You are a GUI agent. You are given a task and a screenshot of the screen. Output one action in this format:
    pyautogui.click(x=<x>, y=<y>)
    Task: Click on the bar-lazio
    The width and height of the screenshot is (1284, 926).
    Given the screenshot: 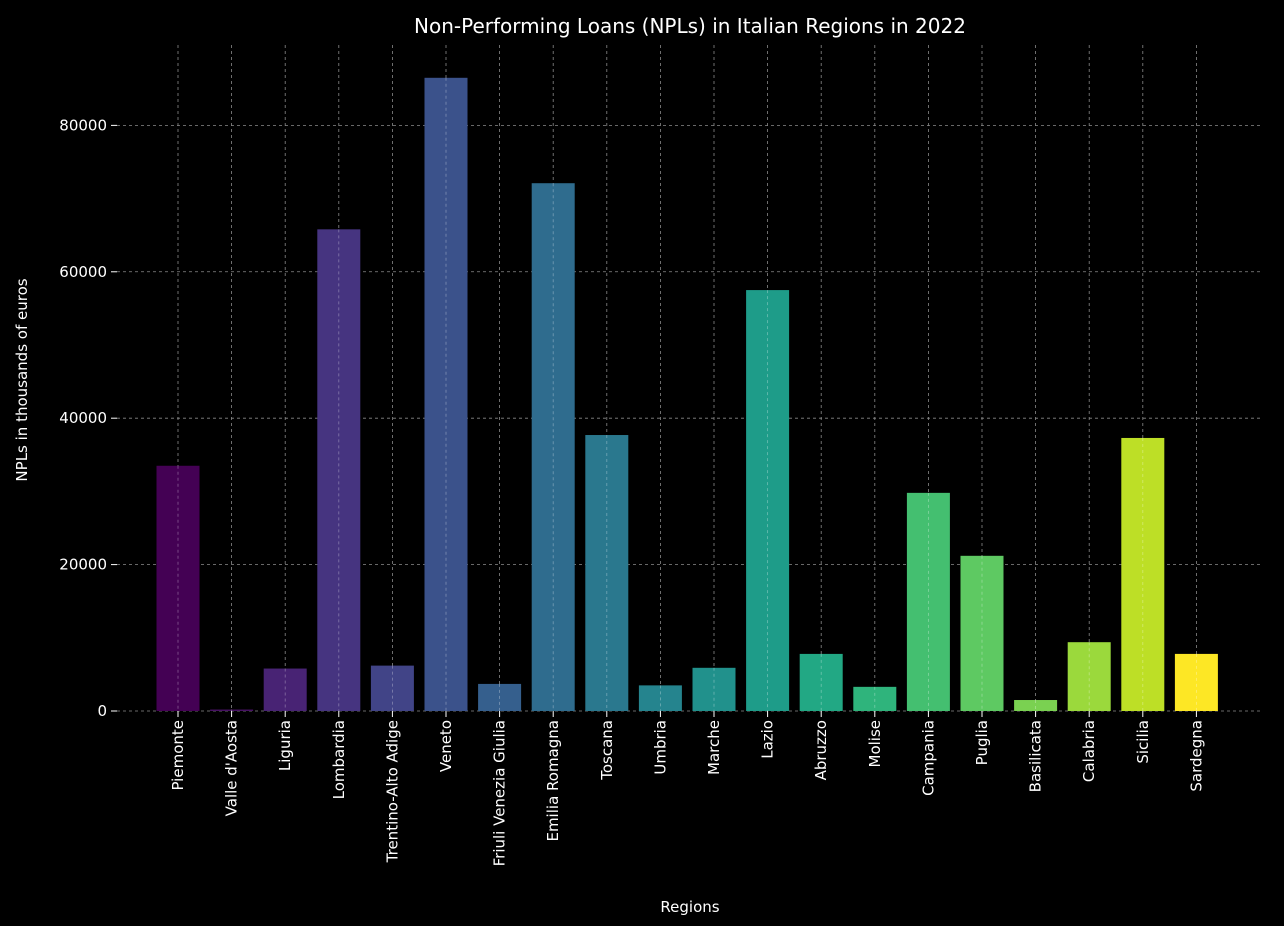 What is the action you would take?
    pyautogui.click(x=768, y=500)
    